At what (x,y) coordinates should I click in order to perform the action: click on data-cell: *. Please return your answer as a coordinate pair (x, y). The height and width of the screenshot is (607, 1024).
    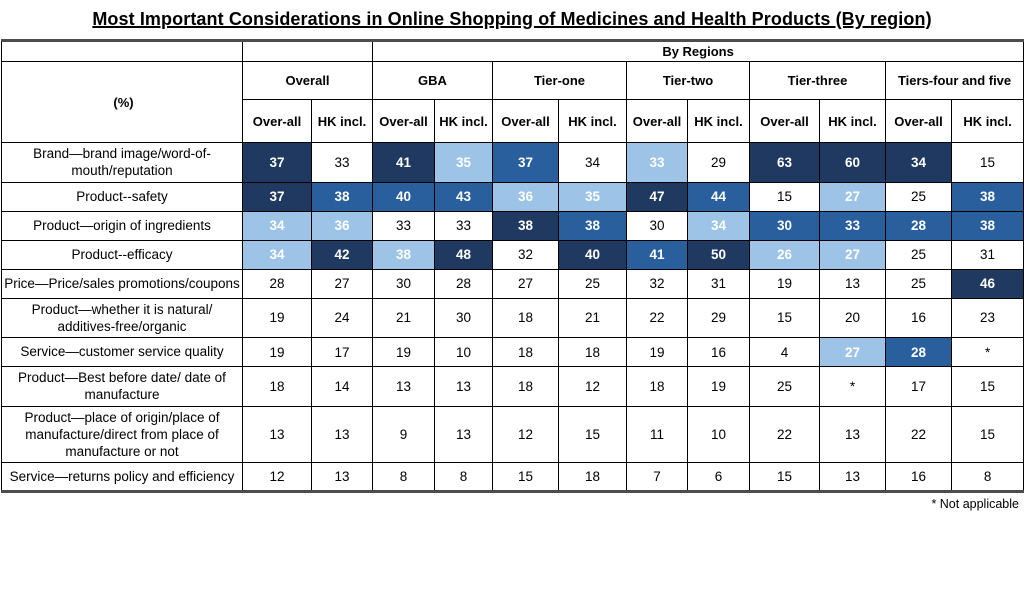
    Looking at the image, I should click on (987, 352).